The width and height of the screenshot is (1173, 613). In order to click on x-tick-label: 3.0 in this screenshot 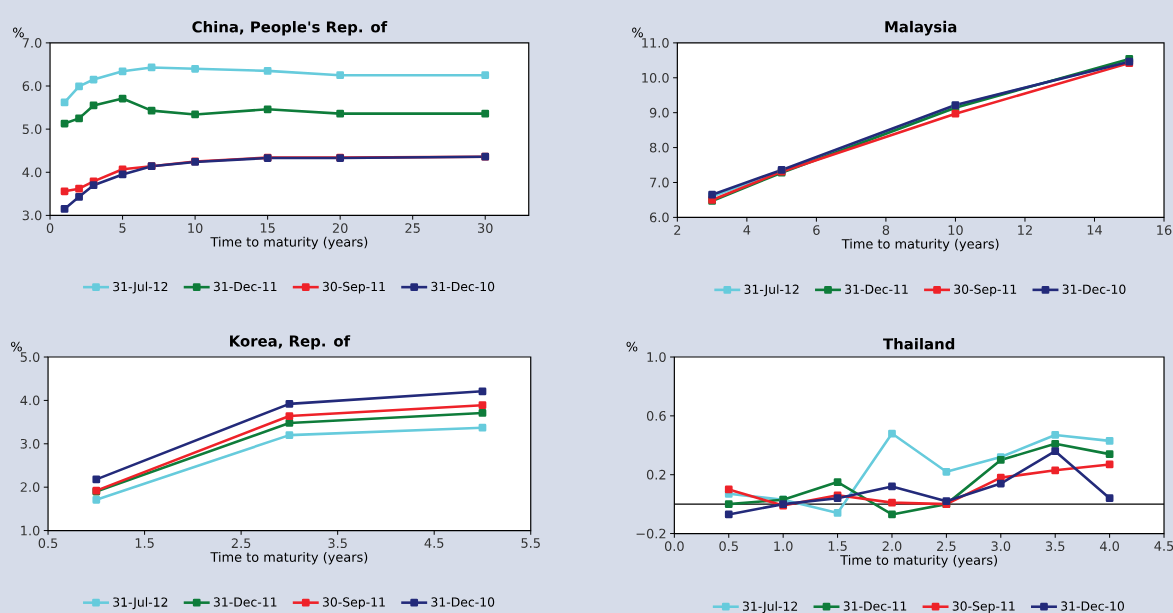, I will do `click(1001, 546)`.